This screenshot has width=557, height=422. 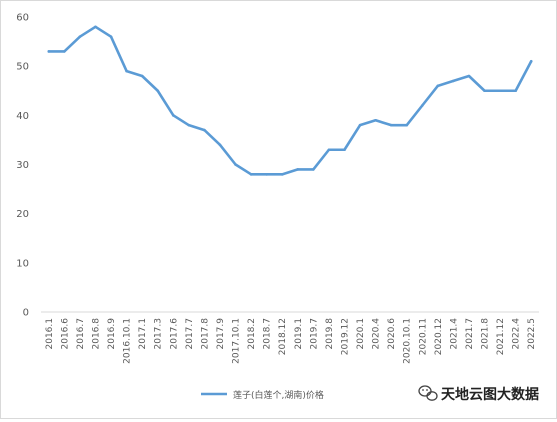 What do you see at coordinates (345, 336) in the screenshot?
I see `x-tick-label: 2019.12` at bounding box center [345, 336].